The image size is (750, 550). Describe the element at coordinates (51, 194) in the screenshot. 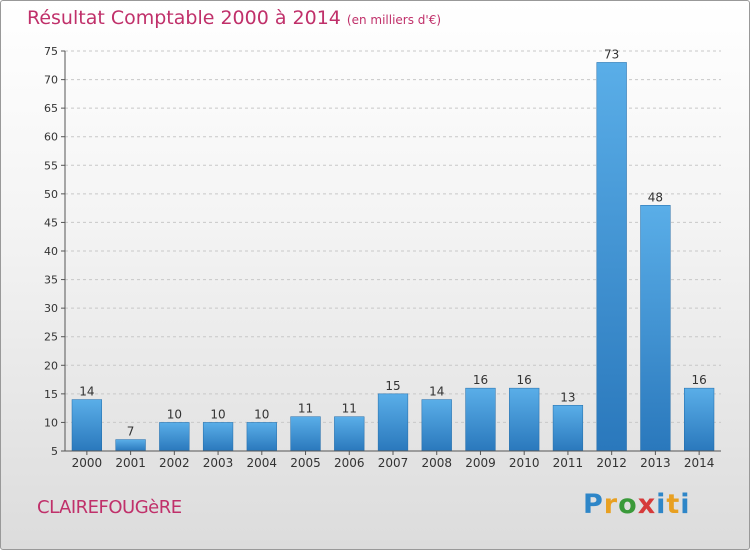

I see `y-tick-label: 50` at that location.